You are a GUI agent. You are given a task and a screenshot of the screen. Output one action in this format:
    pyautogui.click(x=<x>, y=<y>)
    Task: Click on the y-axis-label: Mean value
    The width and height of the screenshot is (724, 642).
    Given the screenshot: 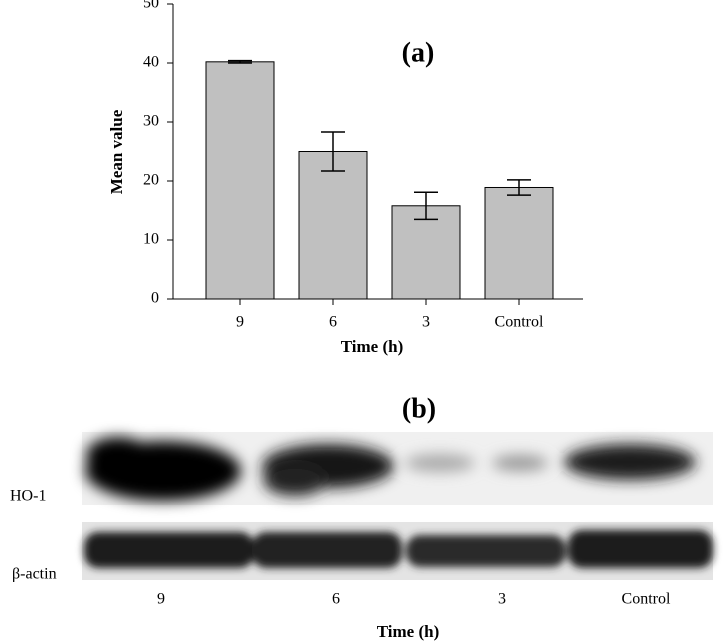 What is the action you would take?
    pyautogui.click(x=116, y=151)
    